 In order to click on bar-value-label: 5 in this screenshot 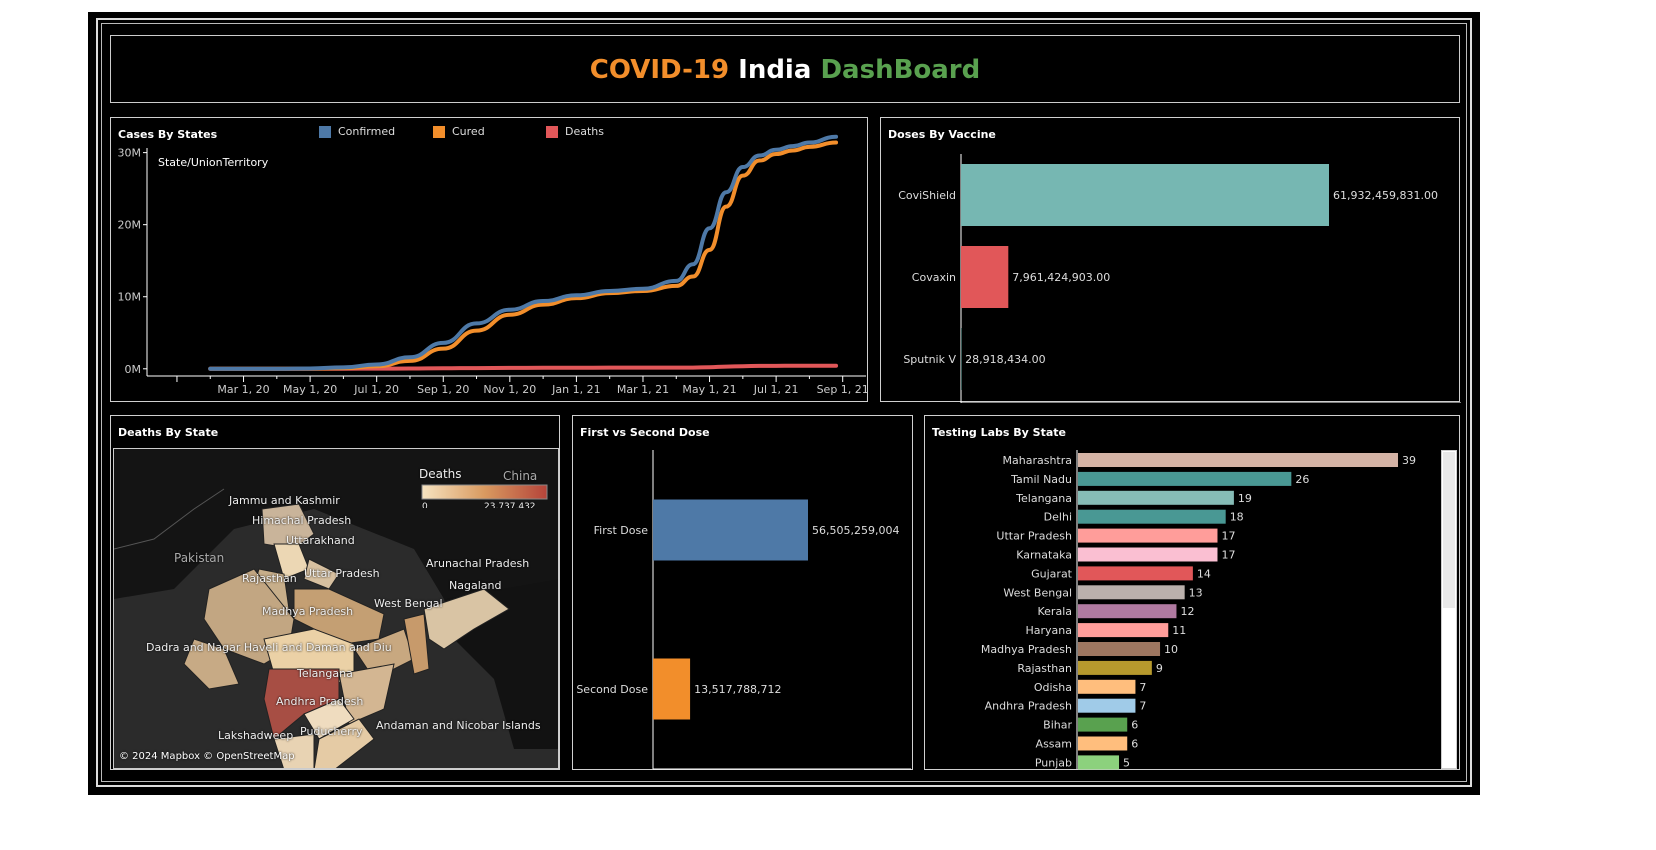, I will do `click(1126, 762)`.